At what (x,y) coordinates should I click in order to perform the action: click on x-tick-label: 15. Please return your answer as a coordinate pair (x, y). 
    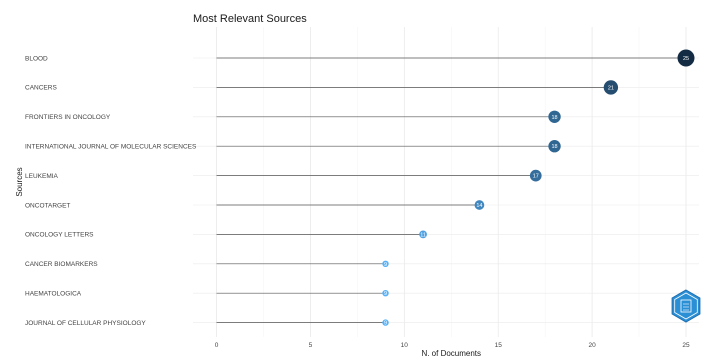
    Looking at the image, I should click on (499, 345).